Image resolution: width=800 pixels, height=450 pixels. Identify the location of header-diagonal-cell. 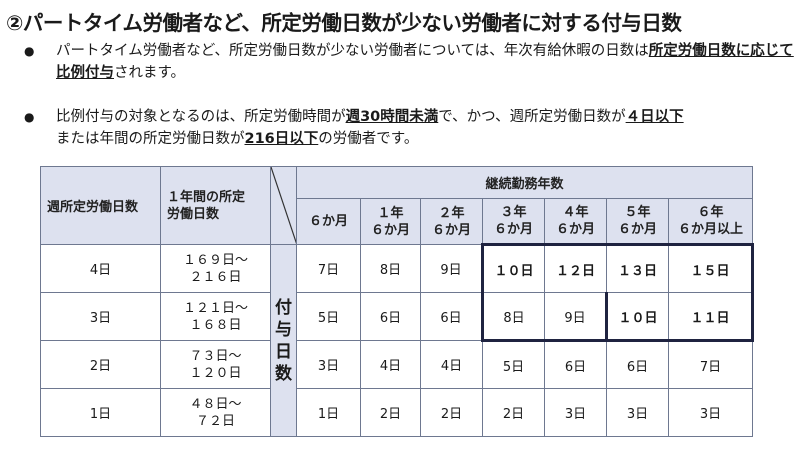
(283, 205).